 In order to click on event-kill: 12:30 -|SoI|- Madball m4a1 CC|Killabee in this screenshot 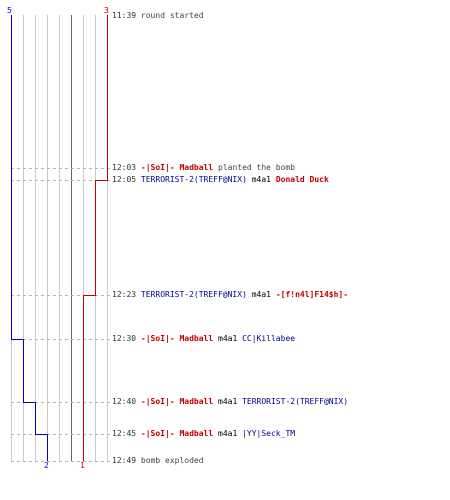, I will do `click(203, 339)`.